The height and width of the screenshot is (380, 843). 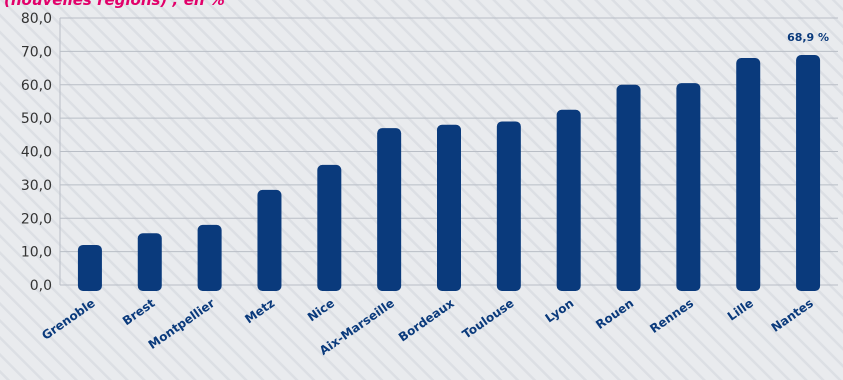 I want to click on y-tick-label: 70,0, so click(x=36, y=52).